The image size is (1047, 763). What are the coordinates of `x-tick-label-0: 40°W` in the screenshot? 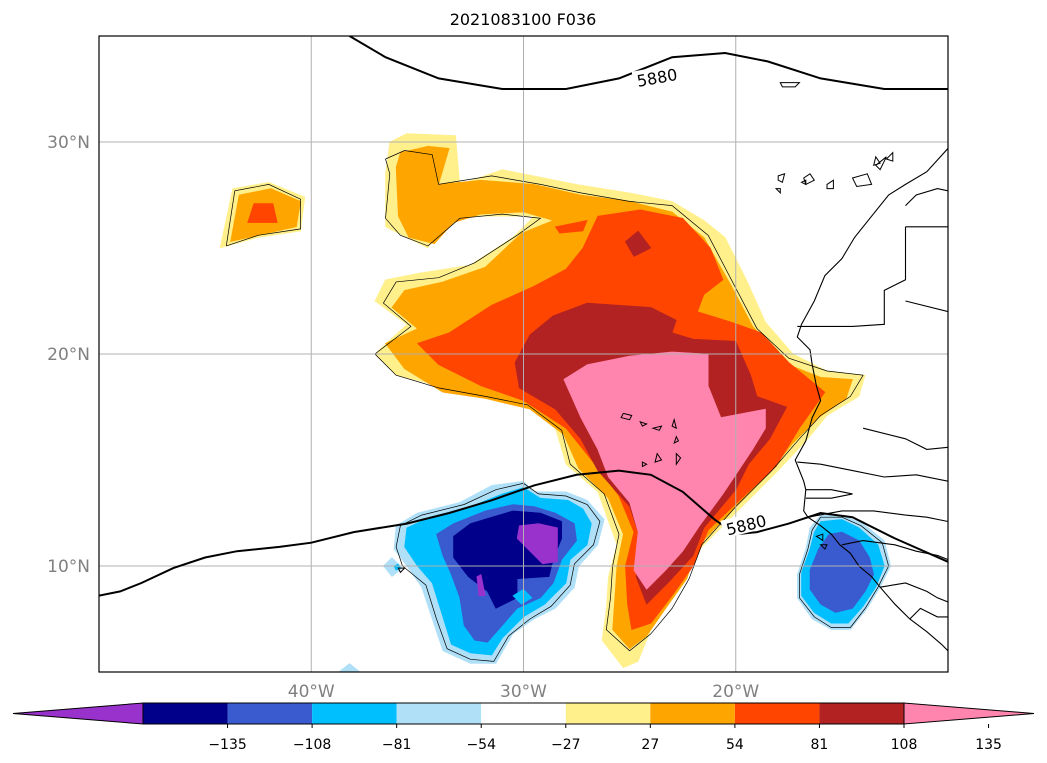 It's located at (311, 692).